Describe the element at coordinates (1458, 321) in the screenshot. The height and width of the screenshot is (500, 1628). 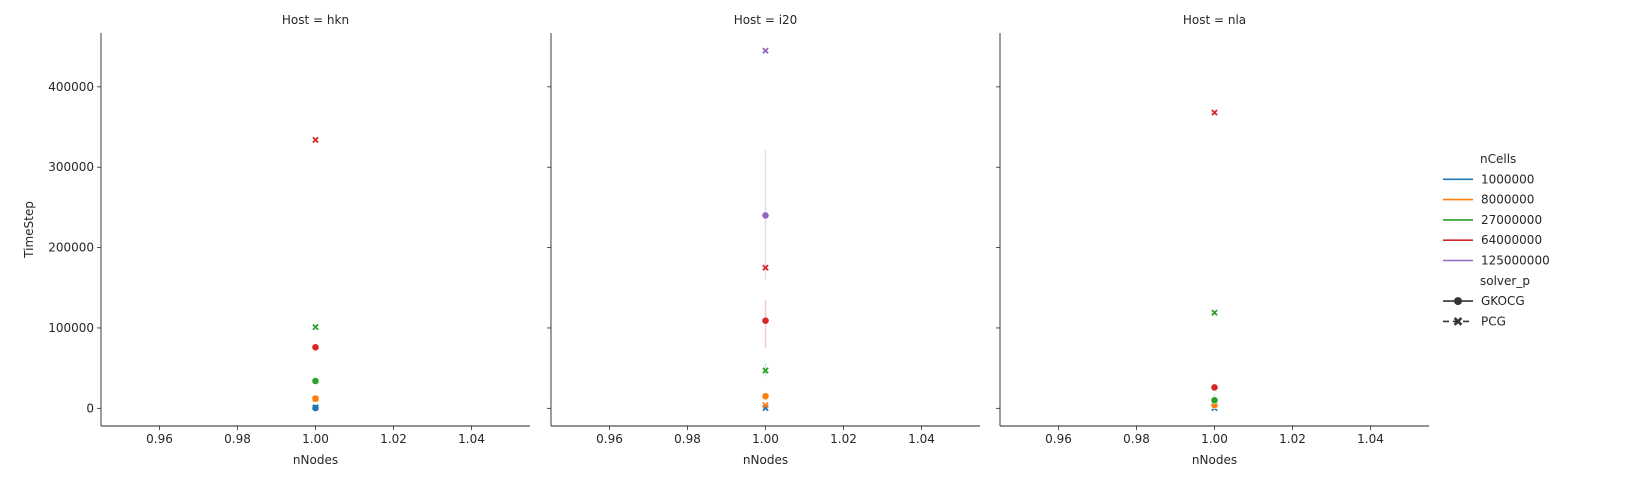
I see `legend-marker-x-icon` at that location.